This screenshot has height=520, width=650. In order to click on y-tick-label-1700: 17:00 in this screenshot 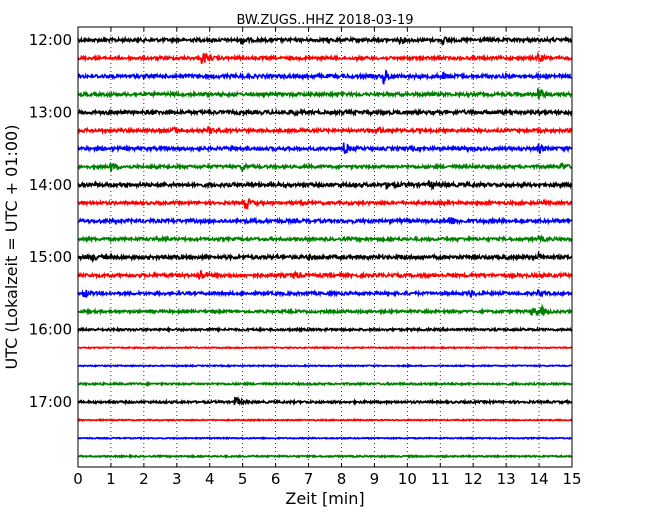, I will do `click(50, 402)`.